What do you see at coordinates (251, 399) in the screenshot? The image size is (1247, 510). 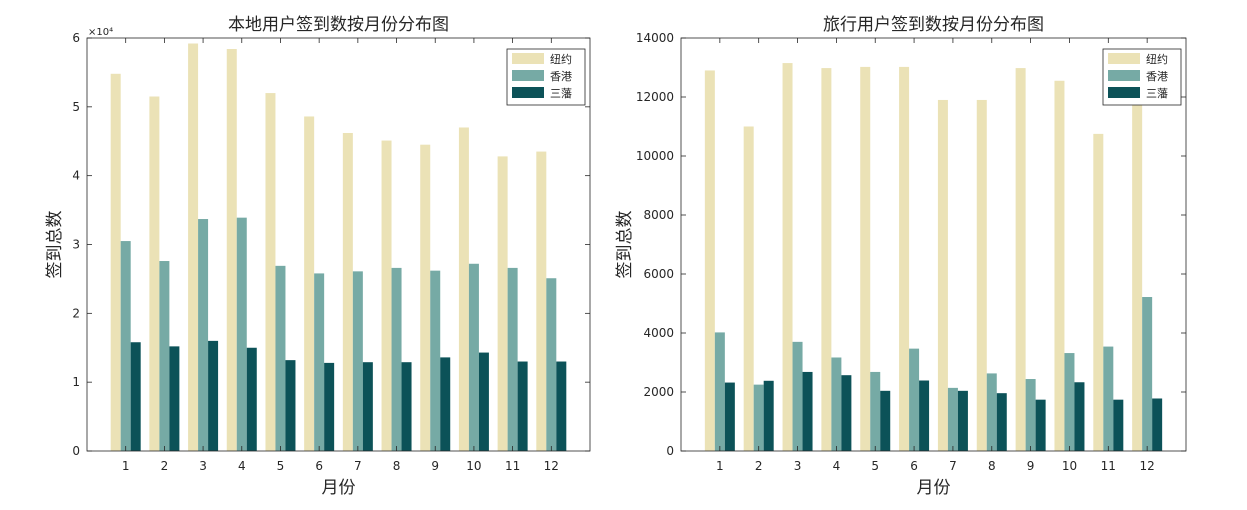 I see `local-bar-三藩-4` at bounding box center [251, 399].